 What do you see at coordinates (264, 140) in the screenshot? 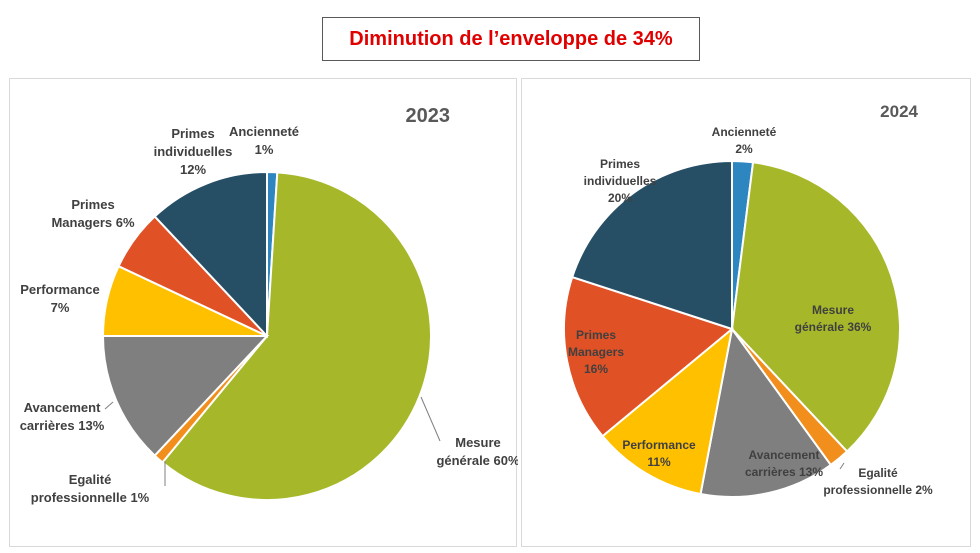
I see `data-label-anciennete: Ancienneté 1%` at bounding box center [264, 140].